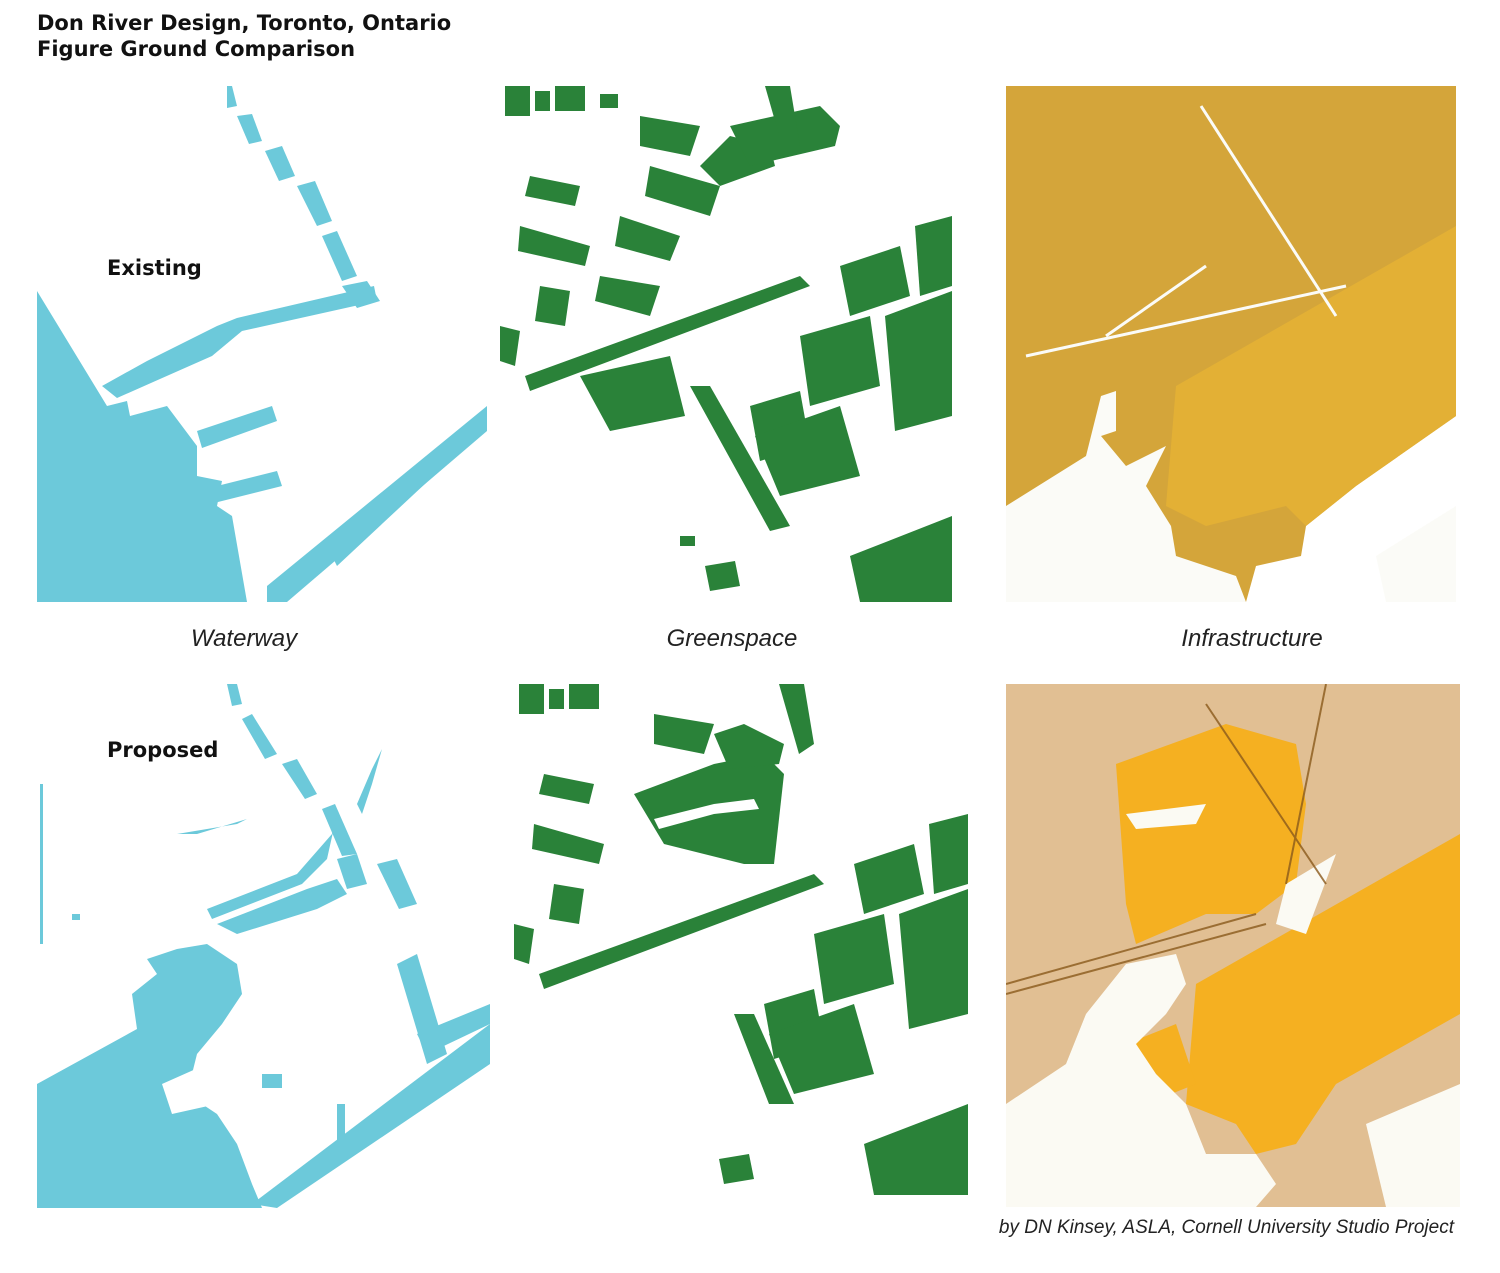  I want to click on caption-greenspace: Greenspace, so click(732, 638).